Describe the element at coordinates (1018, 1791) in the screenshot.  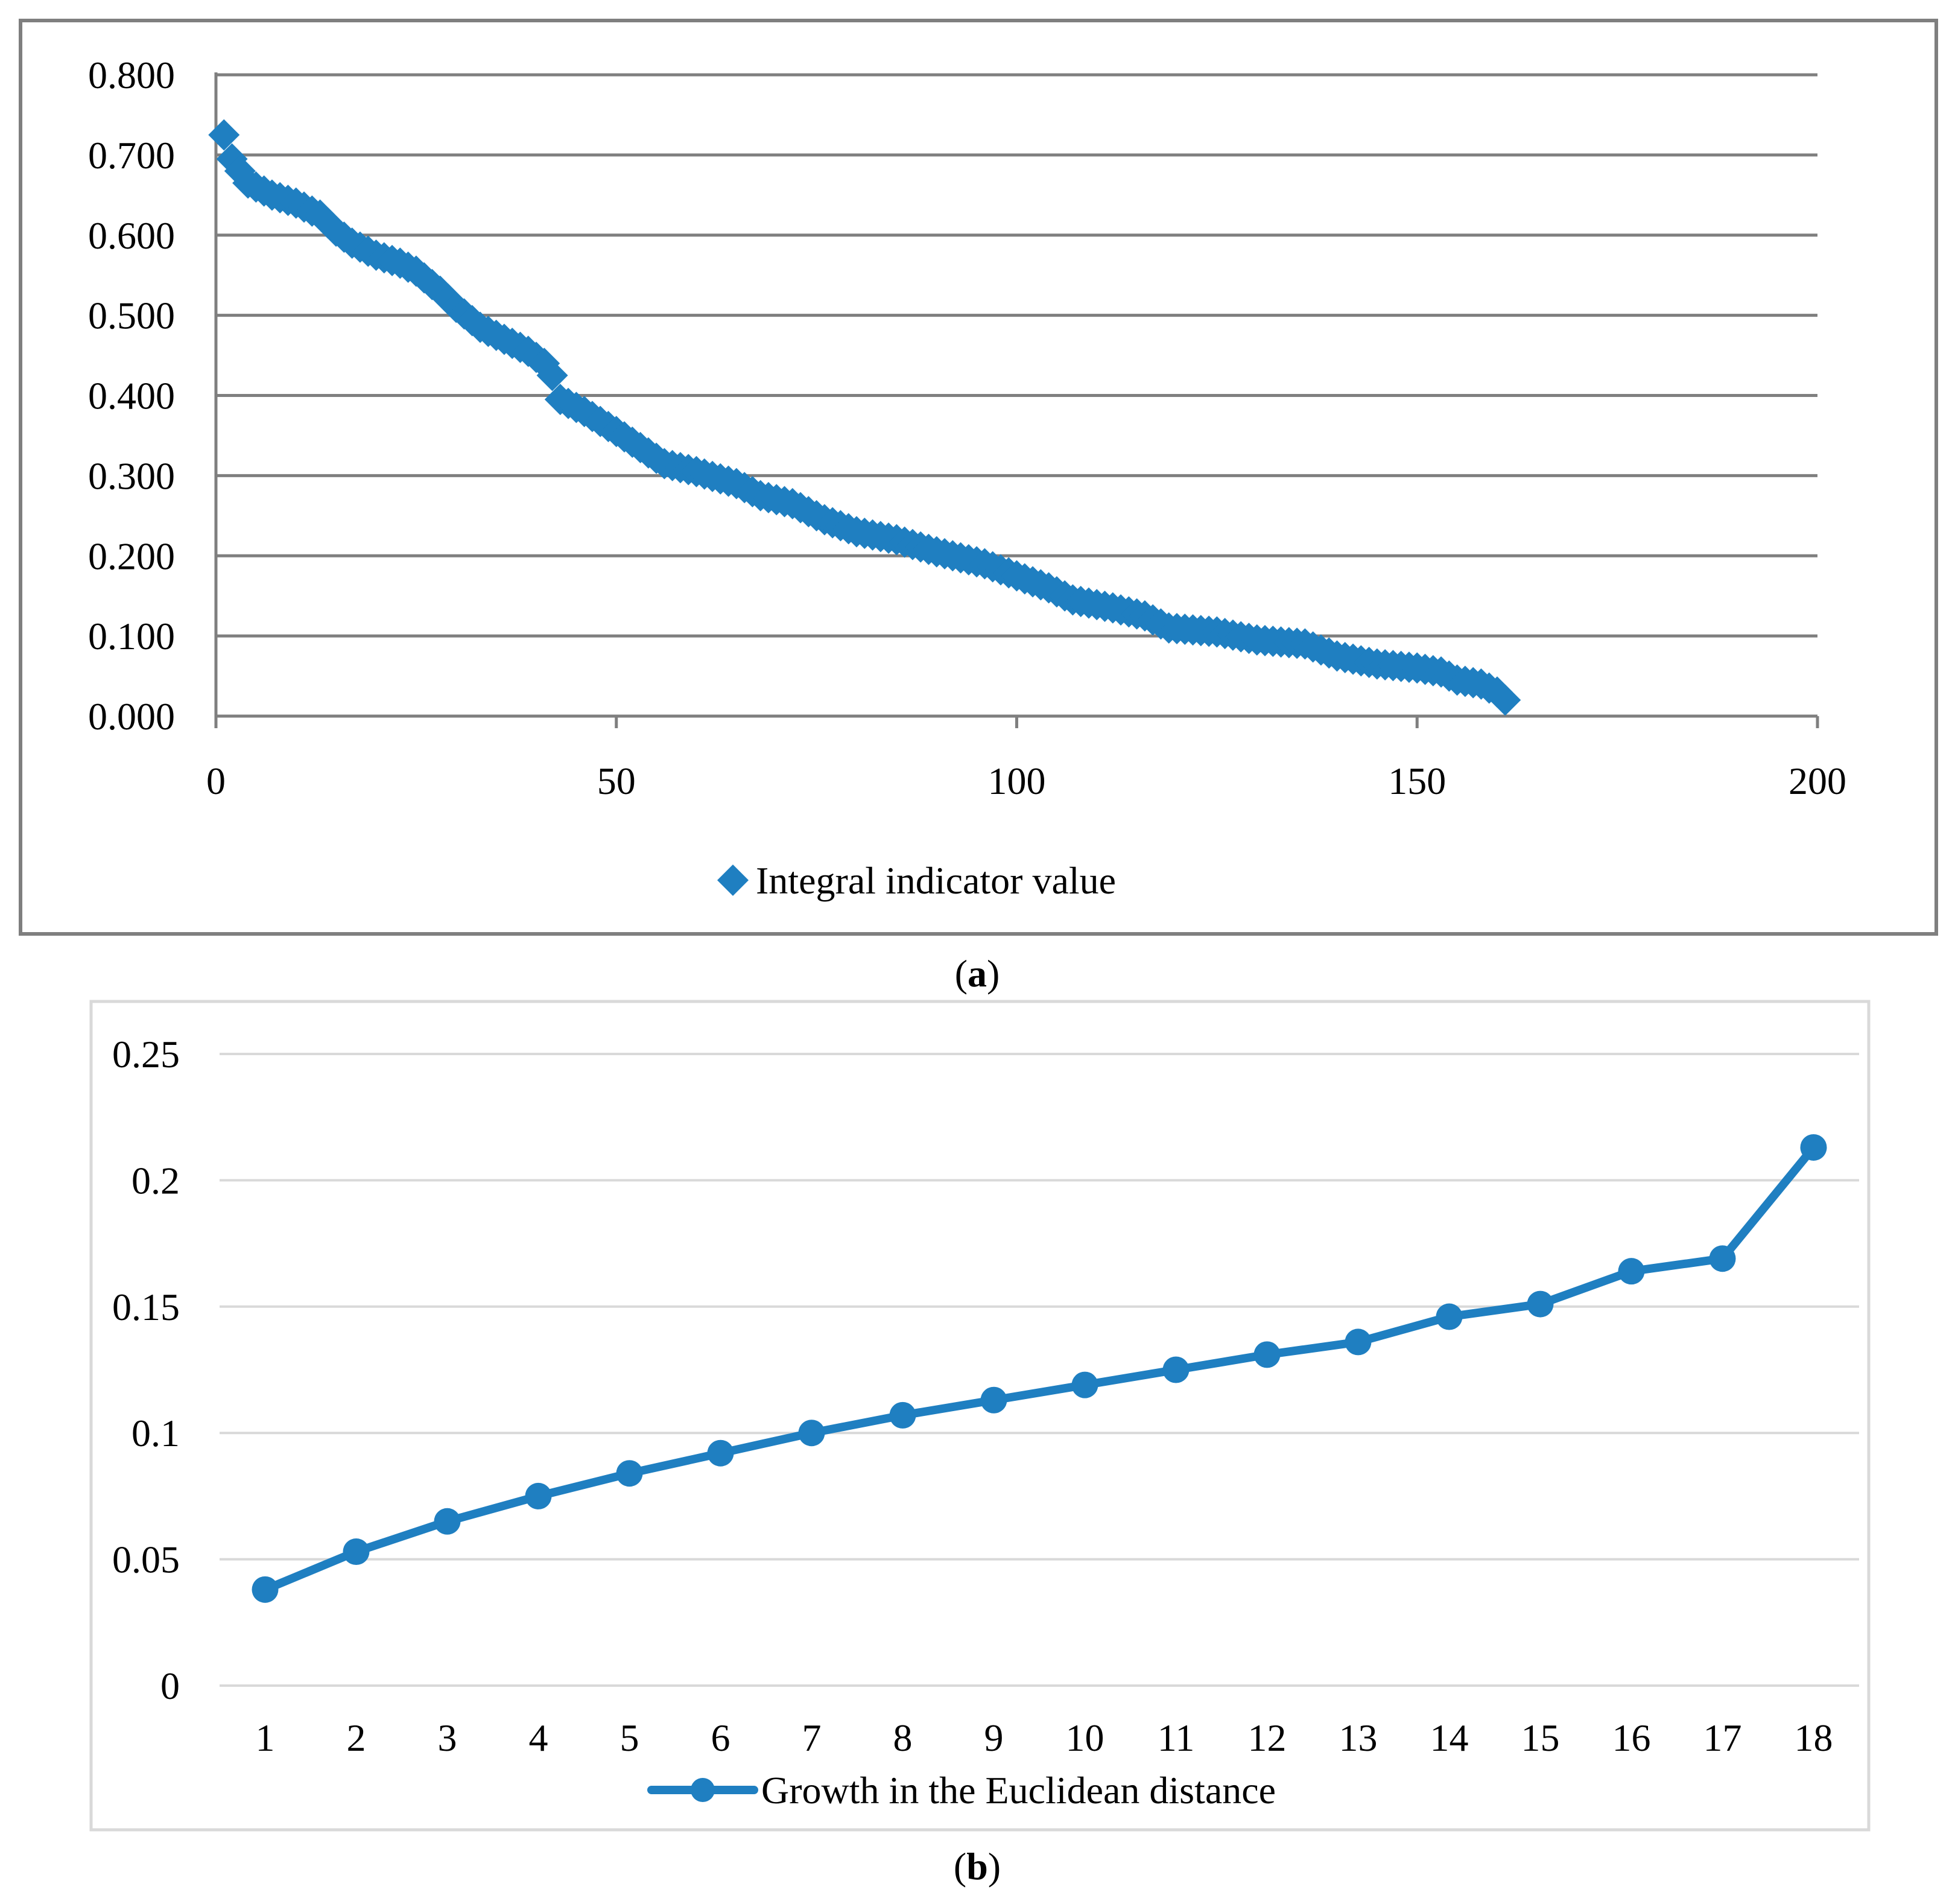
I see `chart-b-legend-label: Growth in the Euclidean distance` at that location.